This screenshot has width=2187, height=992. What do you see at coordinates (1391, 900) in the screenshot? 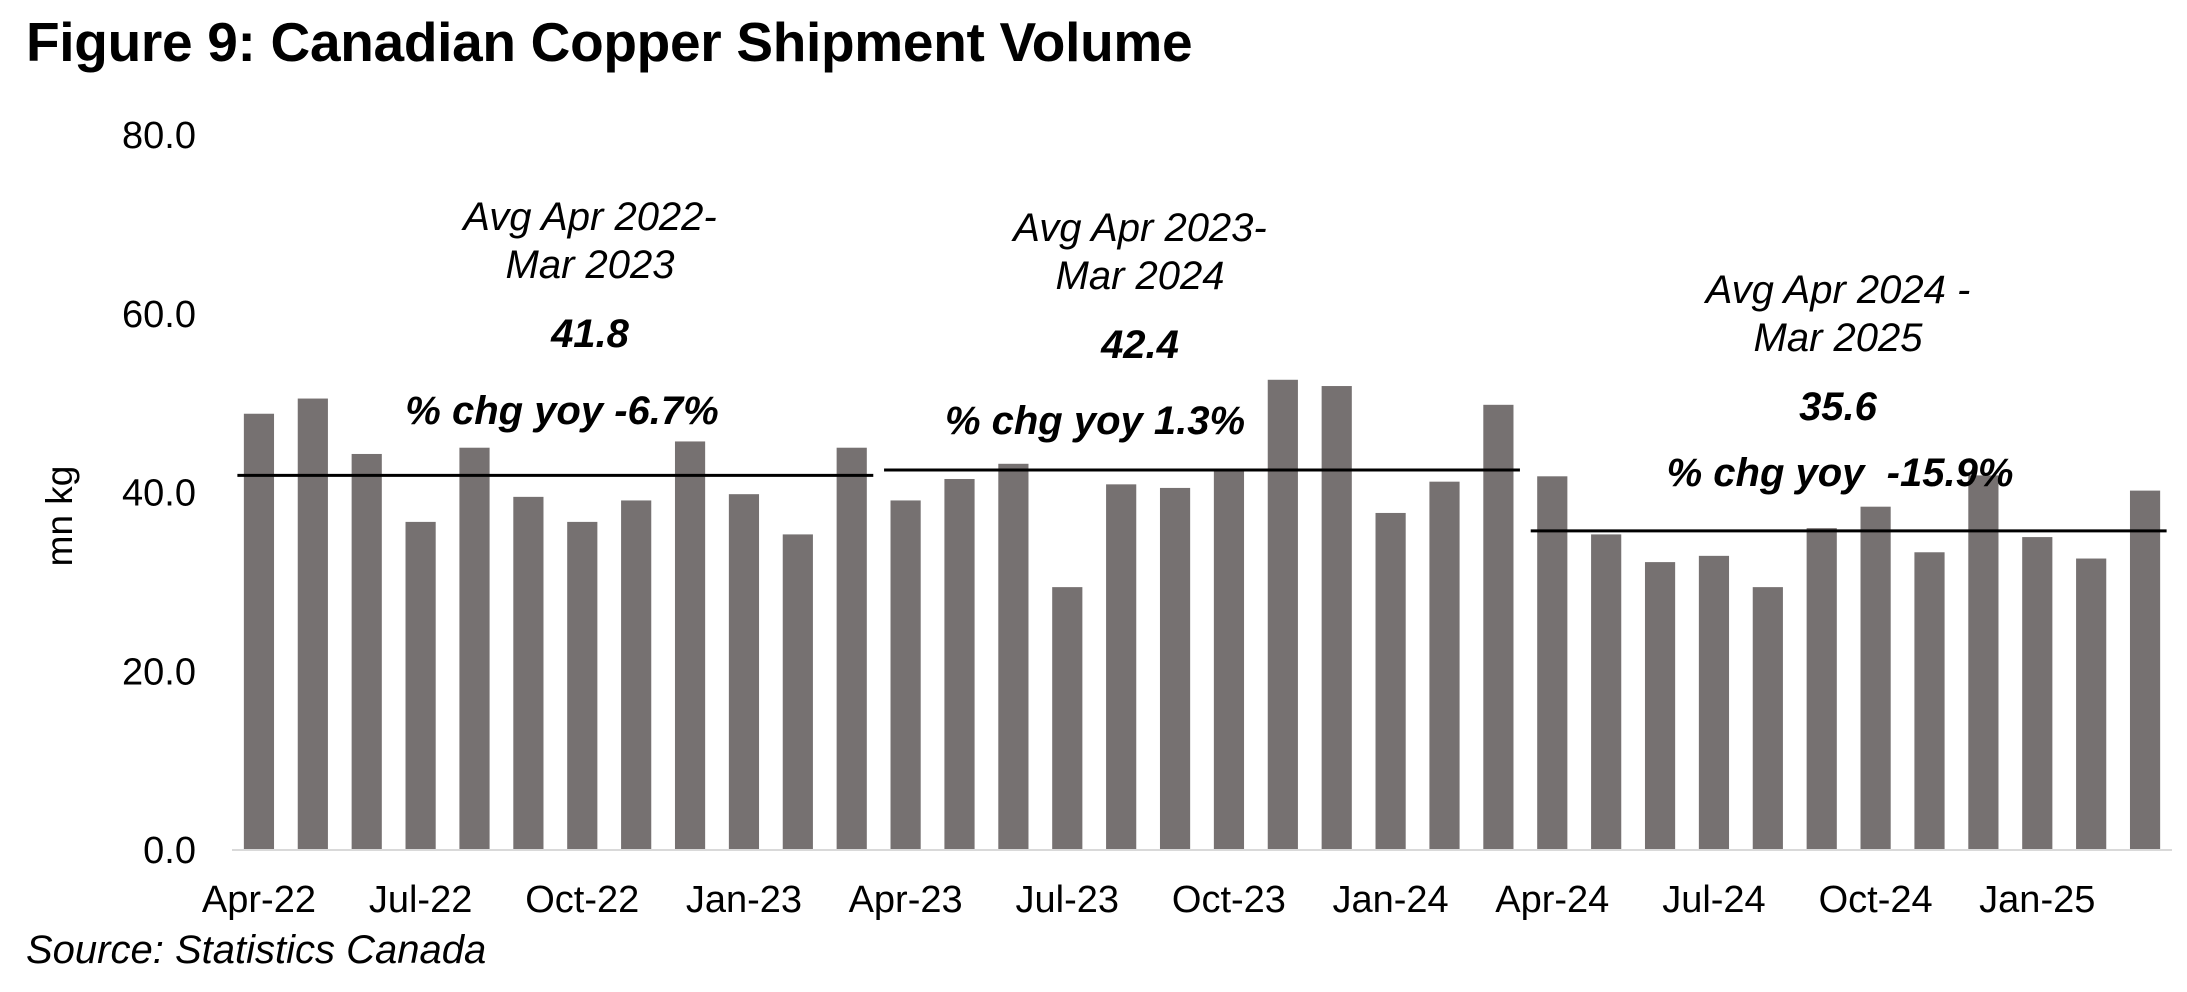
I see `x-tick-label: Jan-24` at bounding box center [1391, 900].